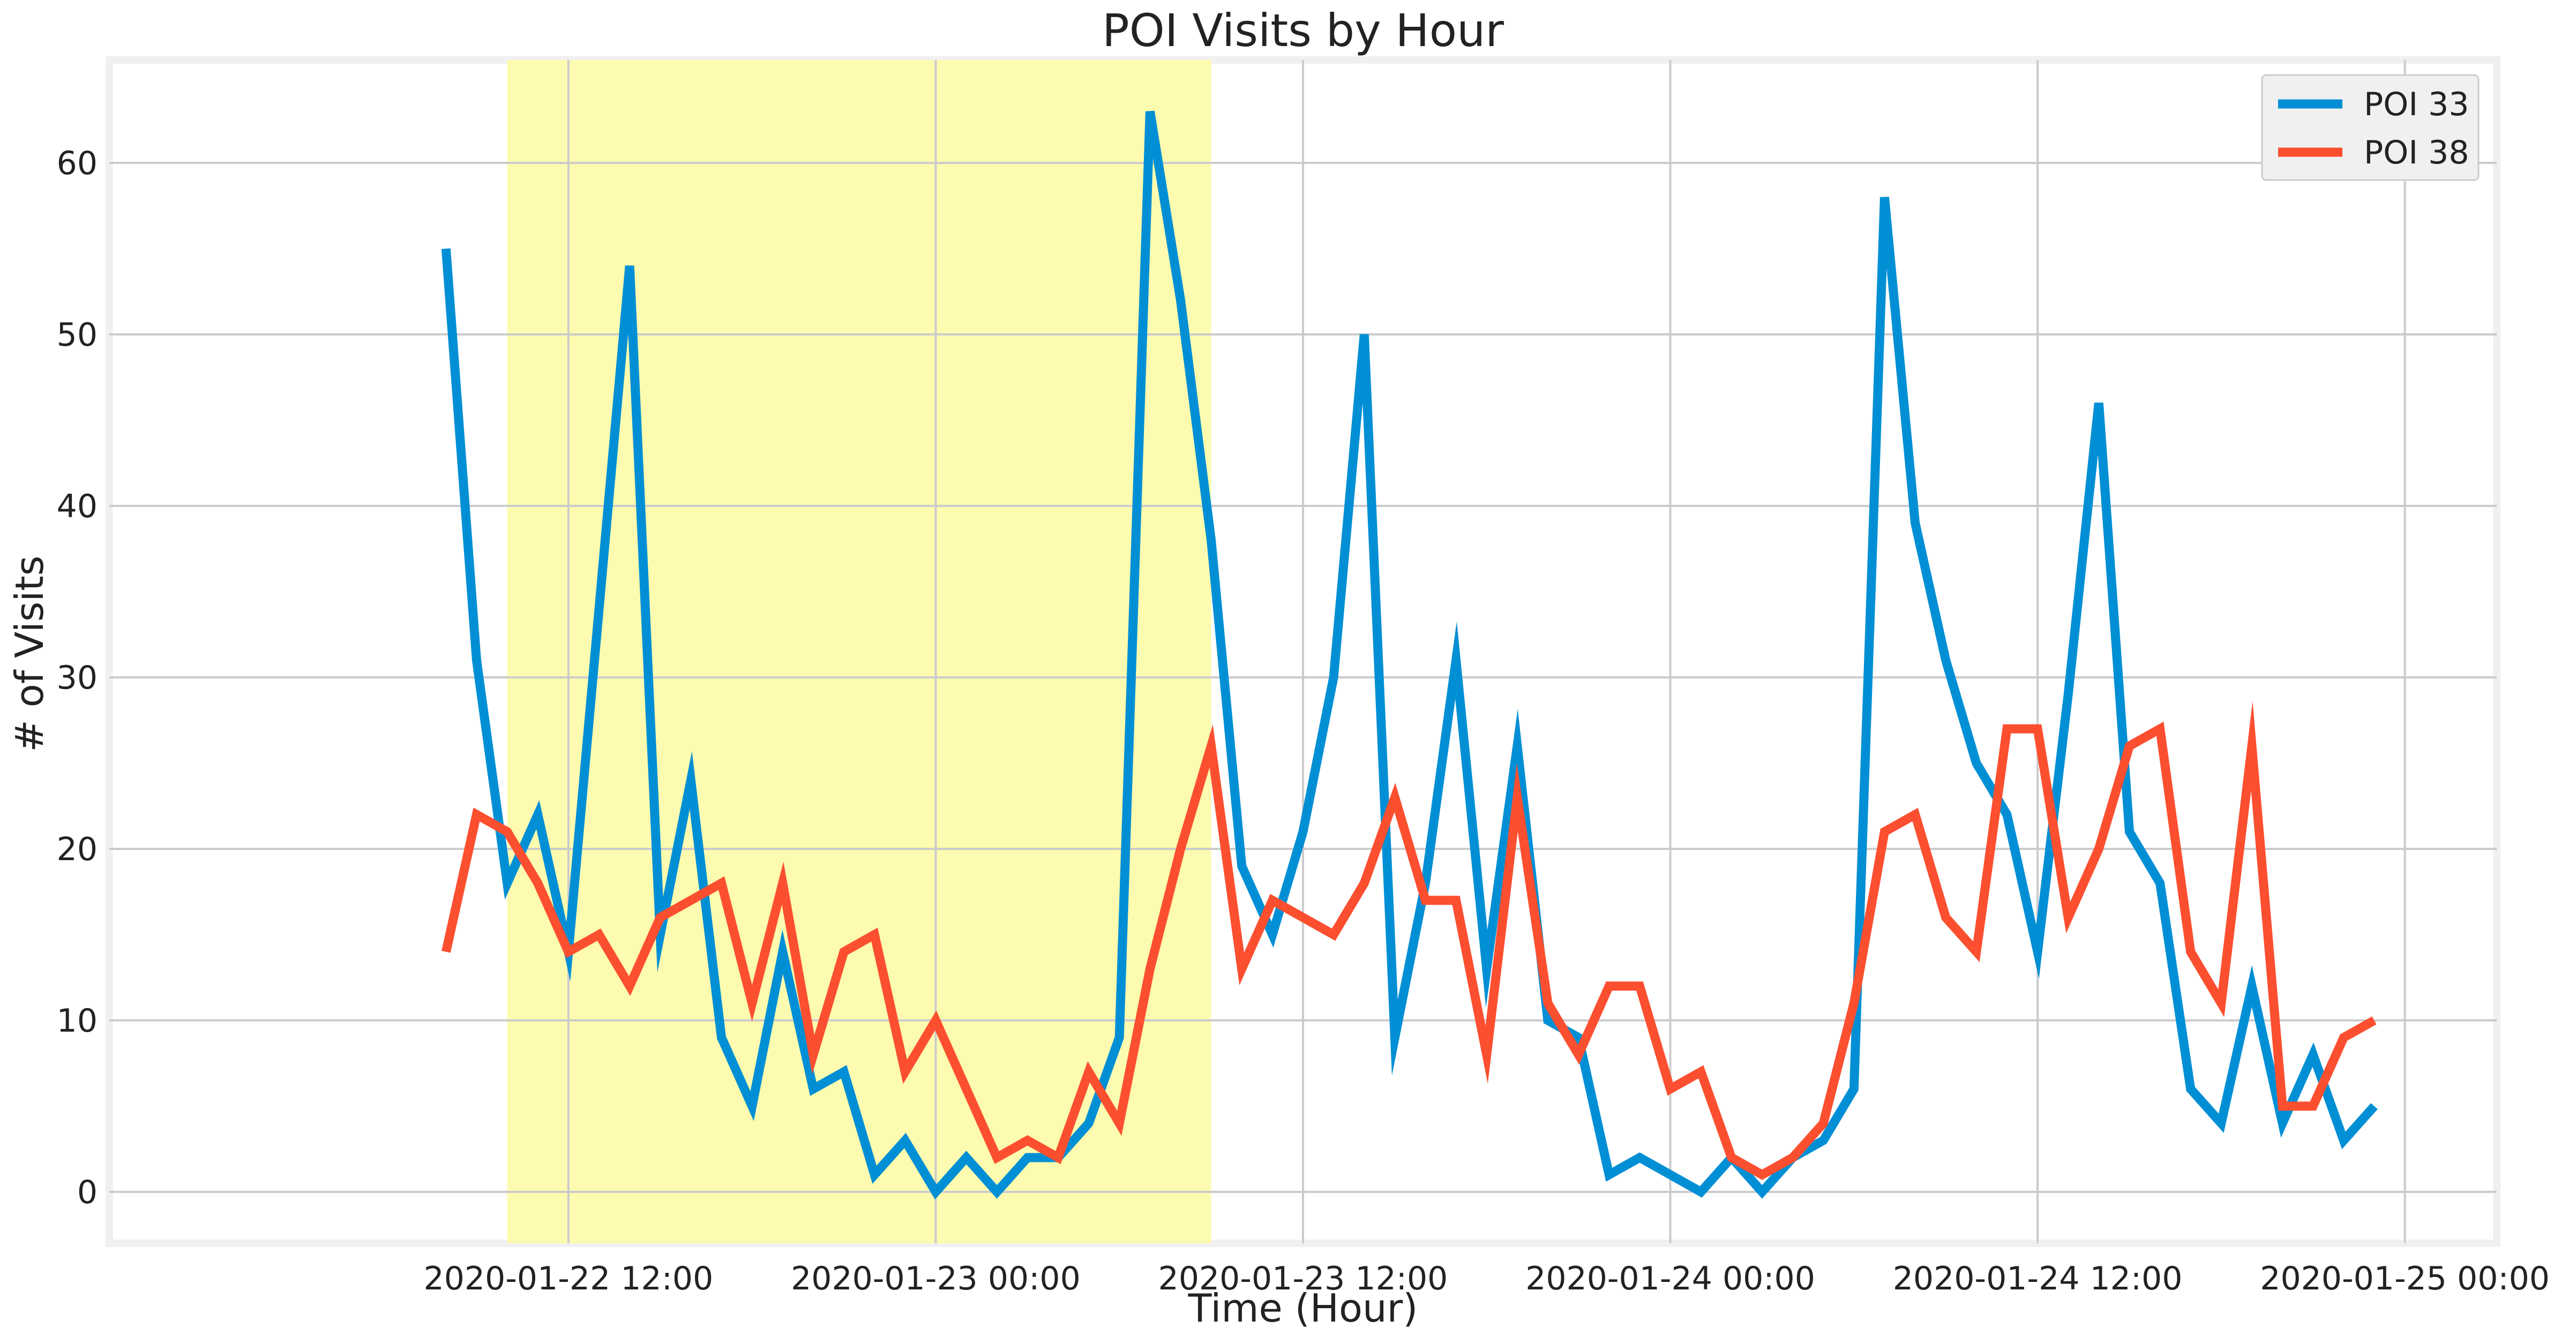 This screenshot has width=2576, height=1343. I want to click on chart-title: POI Visits by Hour, so click(1303, 30).